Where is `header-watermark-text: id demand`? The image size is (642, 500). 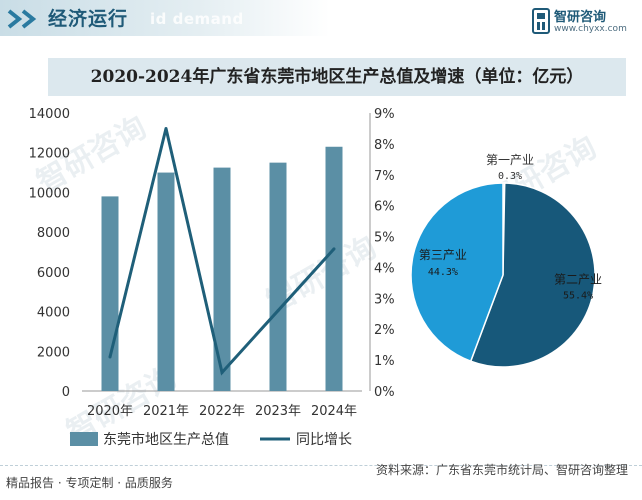 header-watermark-text: id demand is located at coordinates (197, 19).